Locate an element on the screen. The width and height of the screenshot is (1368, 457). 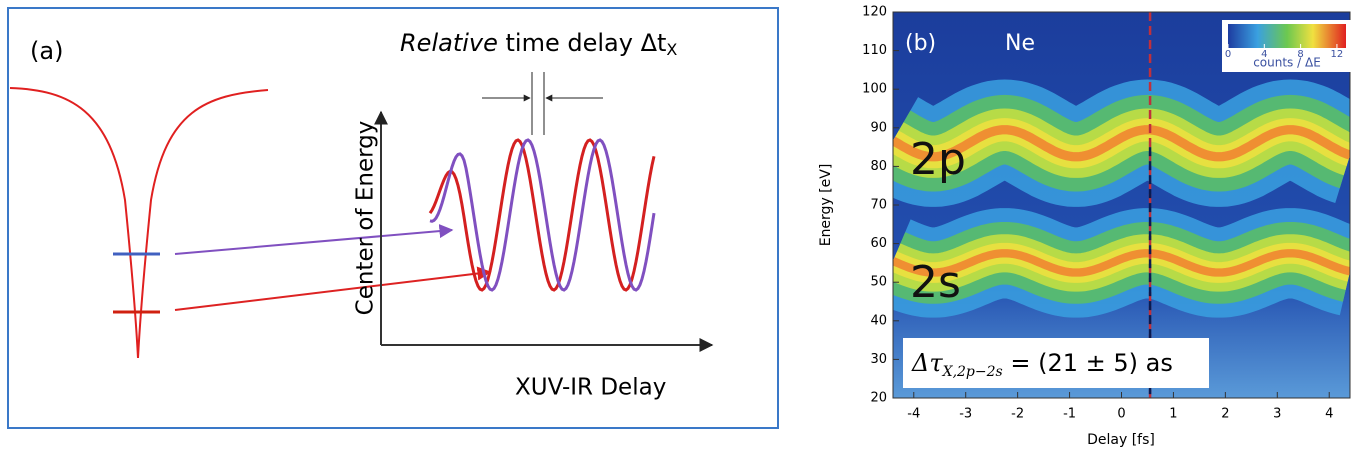
wave-2p is located at coordinates (542, 215).